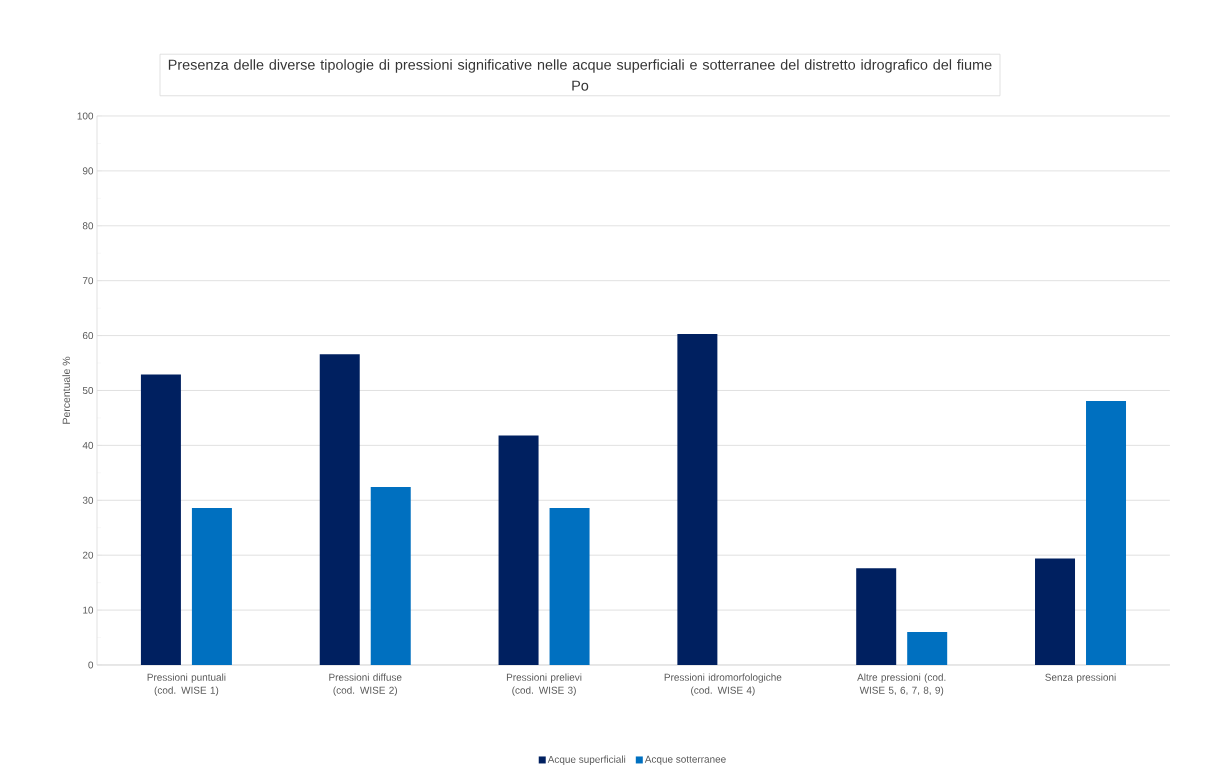  I want to click on x-tick-label: Senza pressioni, so click(1080, 678).